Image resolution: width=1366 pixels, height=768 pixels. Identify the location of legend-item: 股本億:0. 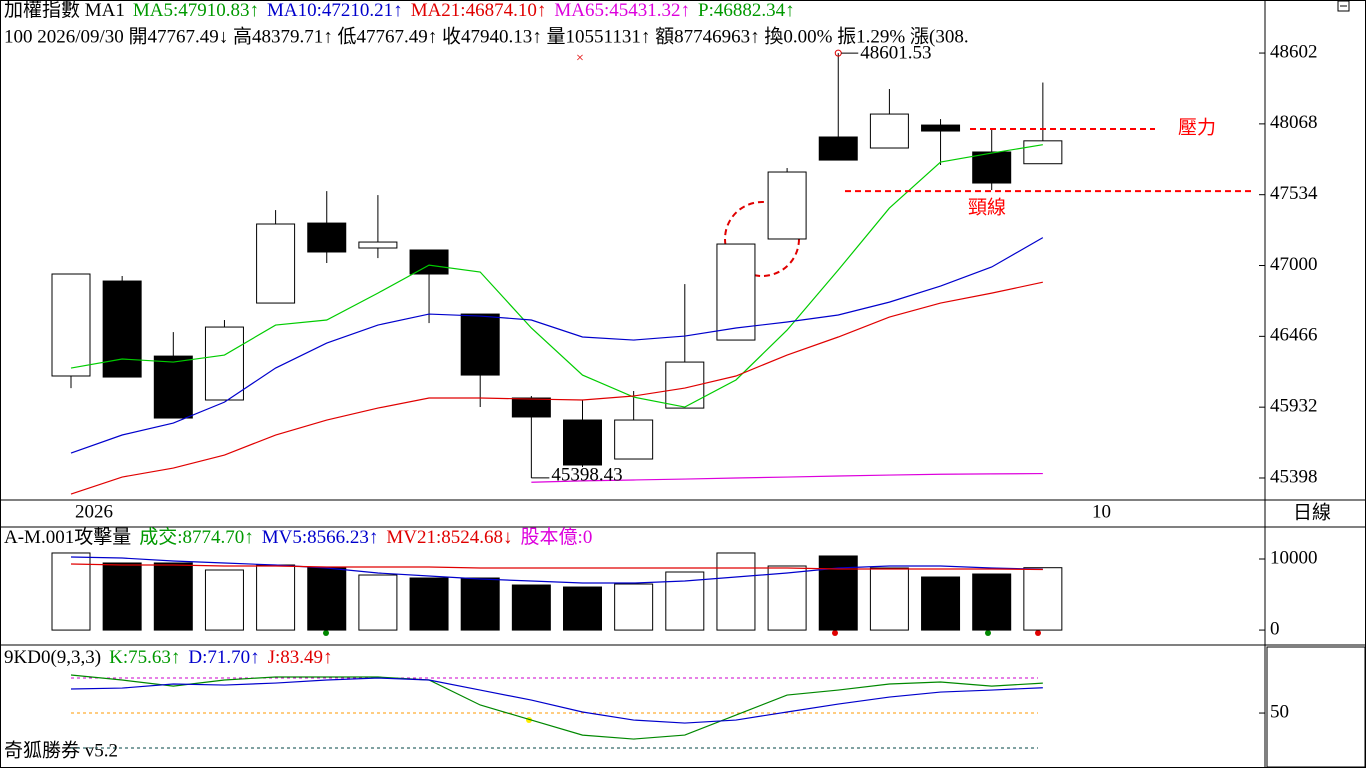
(557, 537).